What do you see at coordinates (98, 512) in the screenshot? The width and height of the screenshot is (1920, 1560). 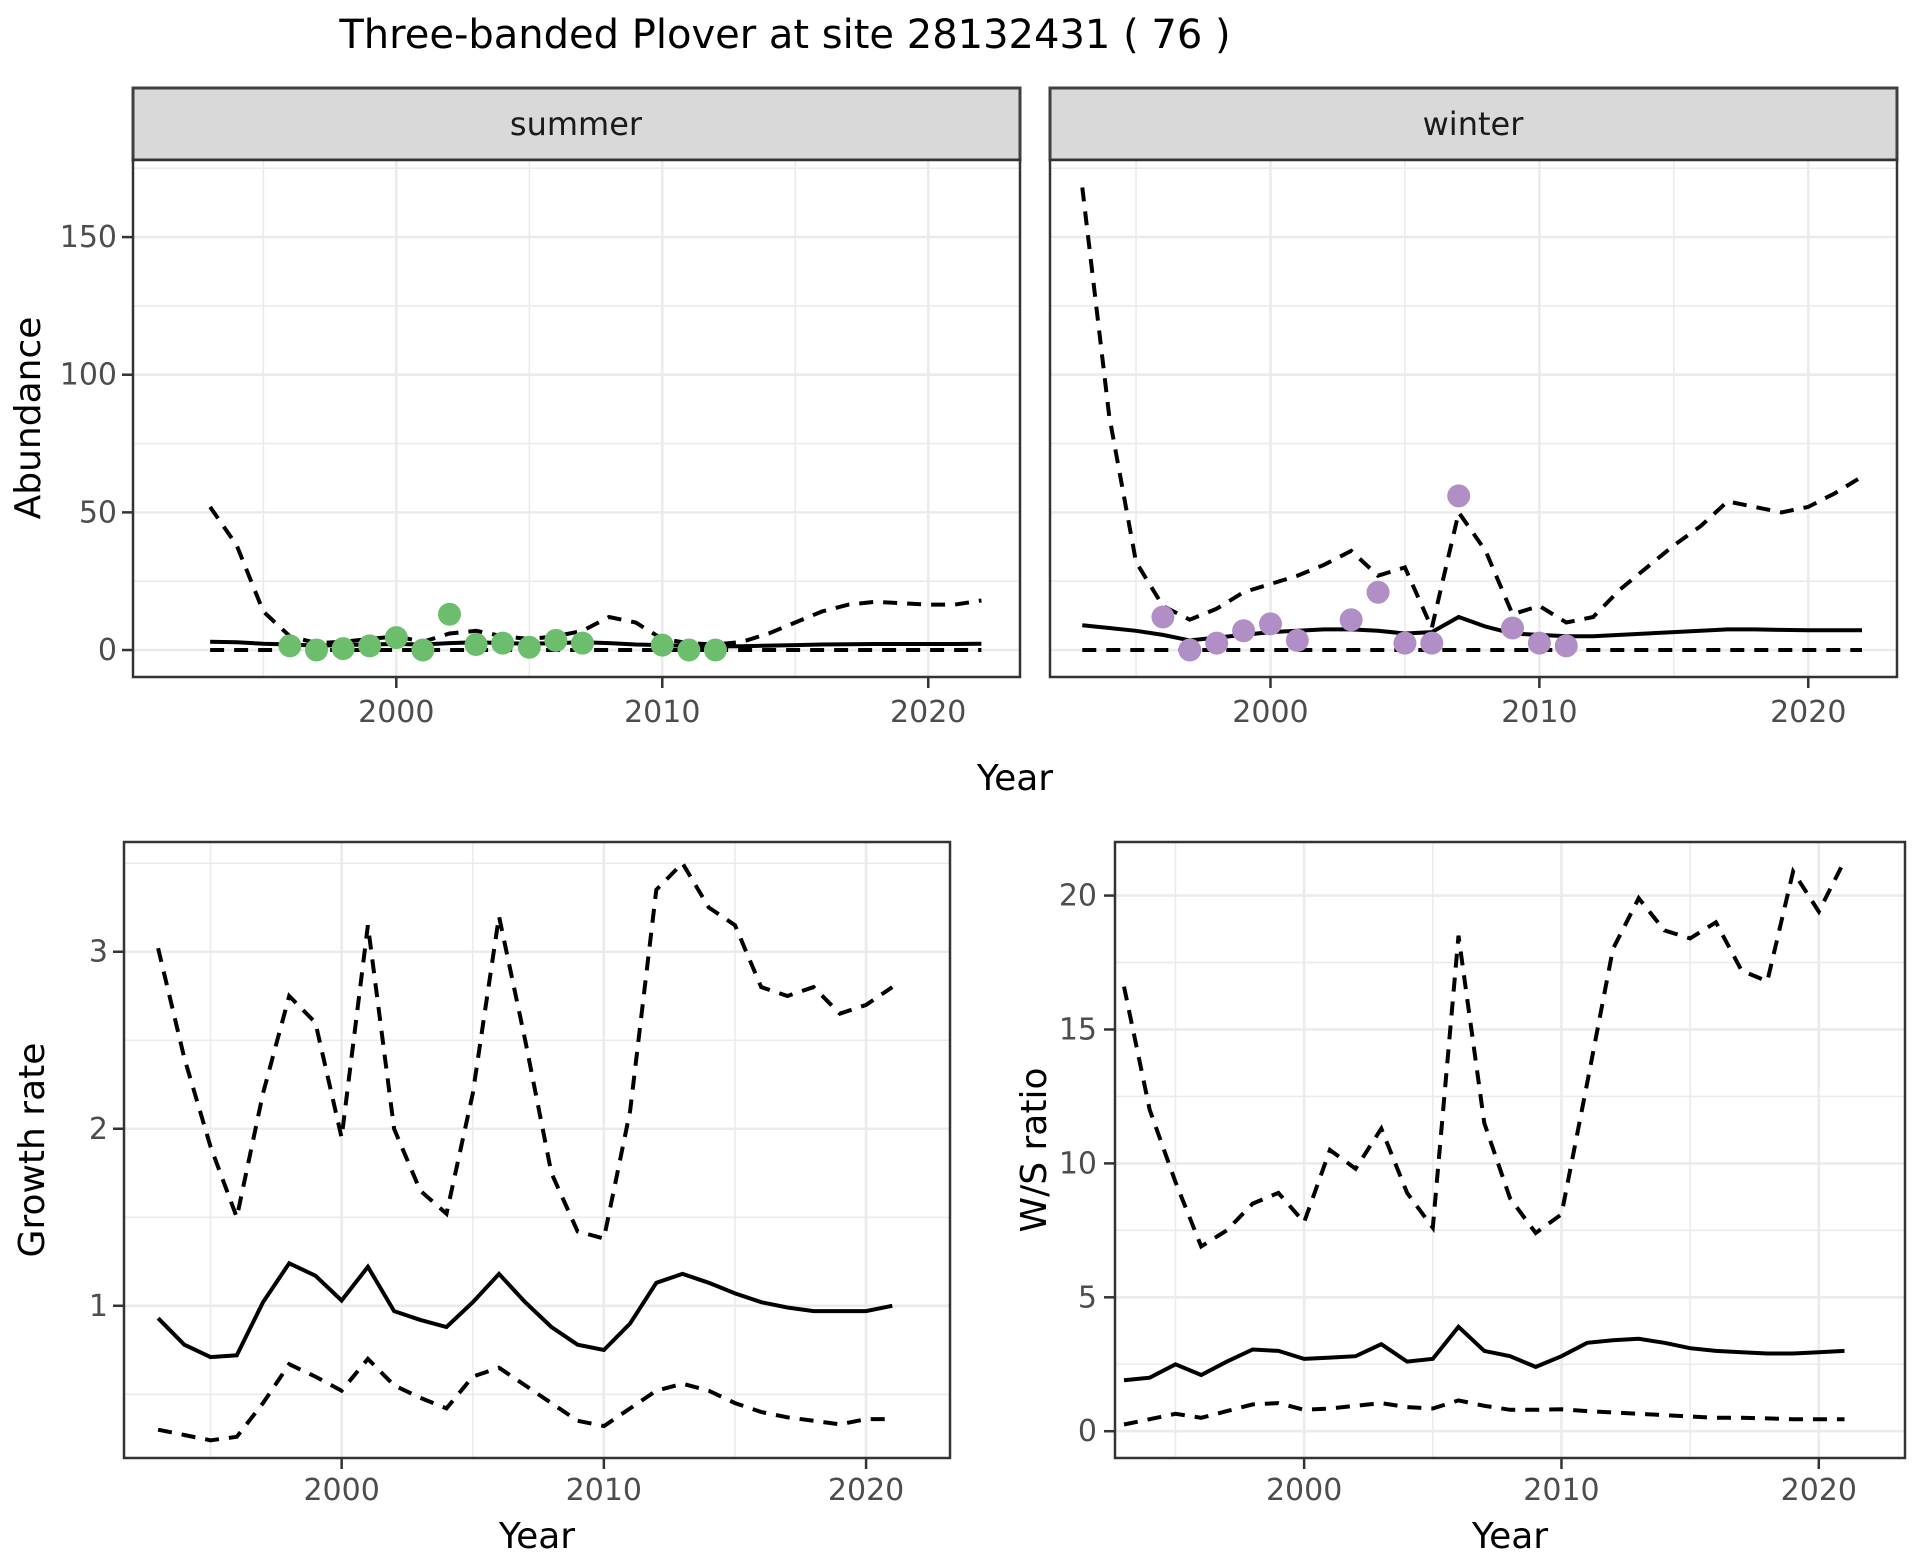 I see `y-tick-label: 50` at bounding box center [98, 512].